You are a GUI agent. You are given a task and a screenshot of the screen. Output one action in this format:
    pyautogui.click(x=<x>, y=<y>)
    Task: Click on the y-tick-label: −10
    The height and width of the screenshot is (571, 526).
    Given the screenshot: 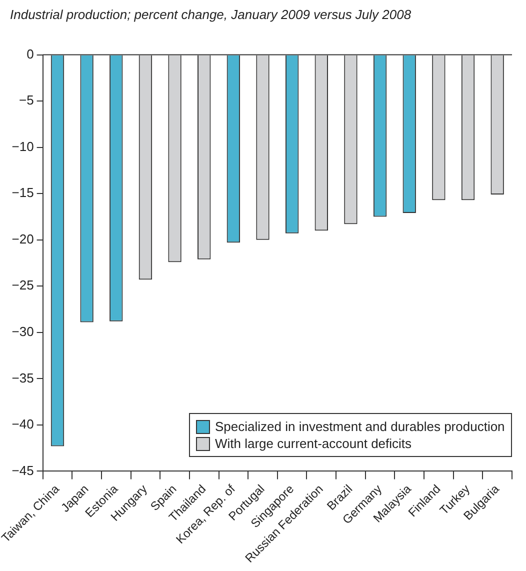 What is the action you would take?
    pyautogui.click(x=23, y=146)
    